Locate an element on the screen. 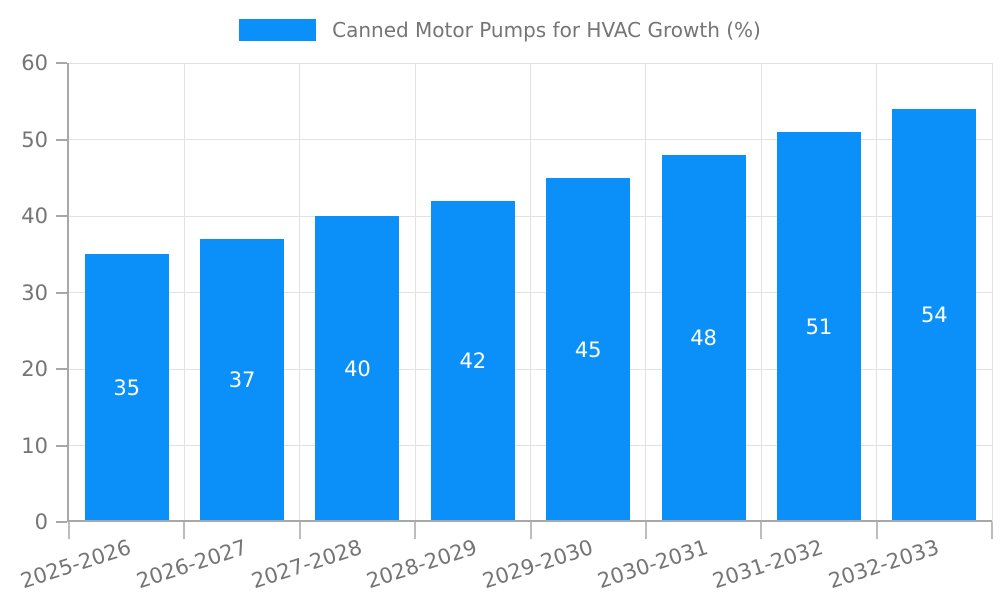 This screenshot has width=1000, height=600. legend: Canned Motor Pumps for HVAC Growth (%) is located at coordinates (500, 30).